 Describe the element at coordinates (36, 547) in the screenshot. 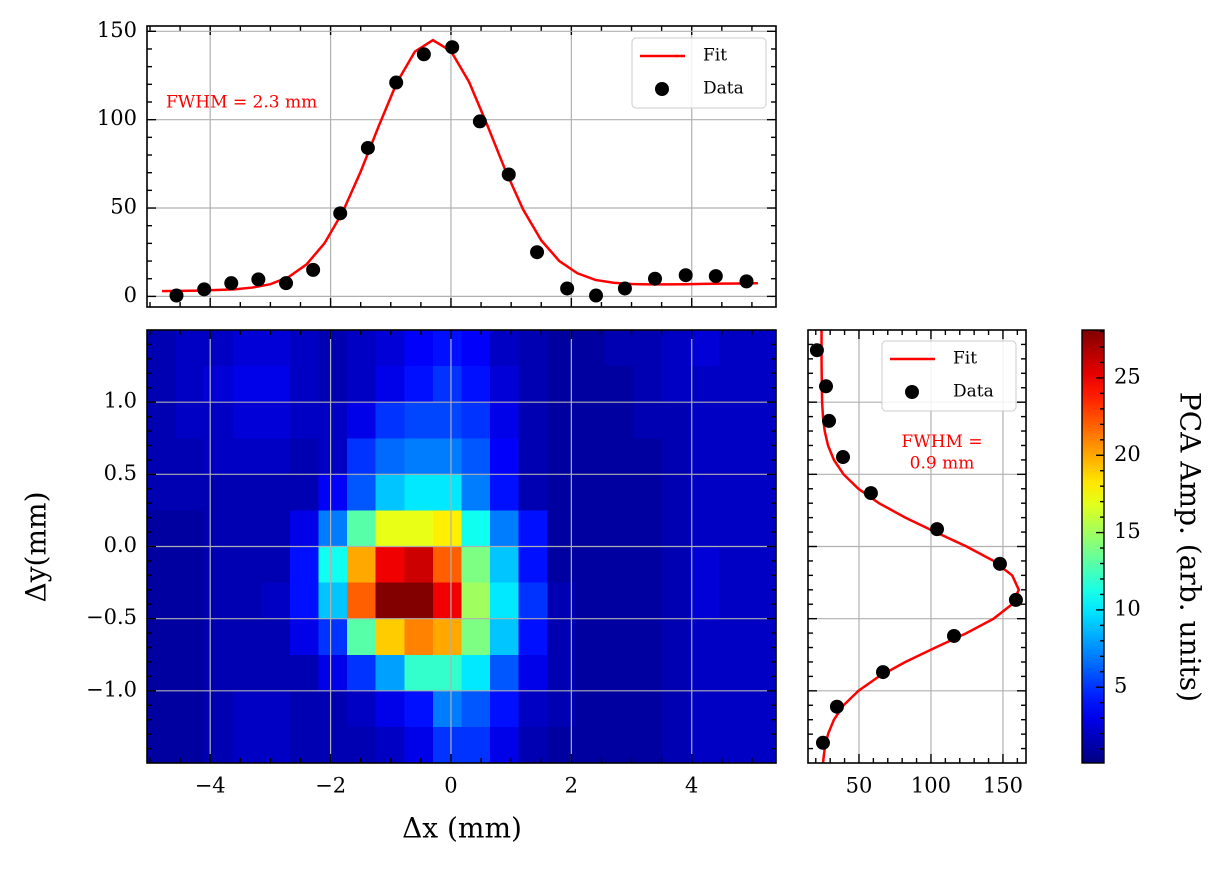

I see `y-axis-label: Δy(mm)` at that location.